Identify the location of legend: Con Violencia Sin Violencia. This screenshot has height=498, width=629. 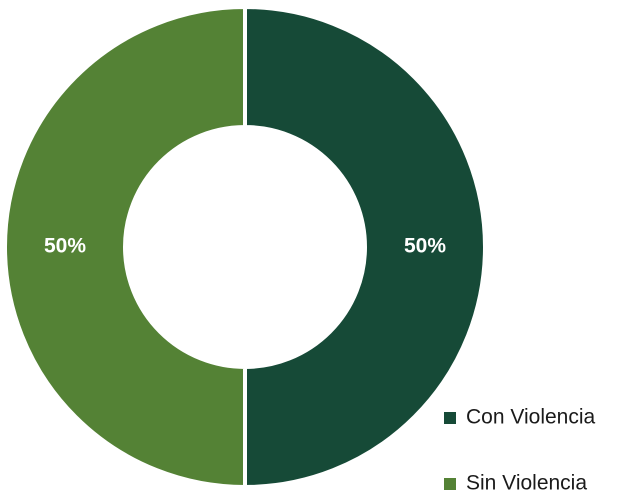
(520, 450).